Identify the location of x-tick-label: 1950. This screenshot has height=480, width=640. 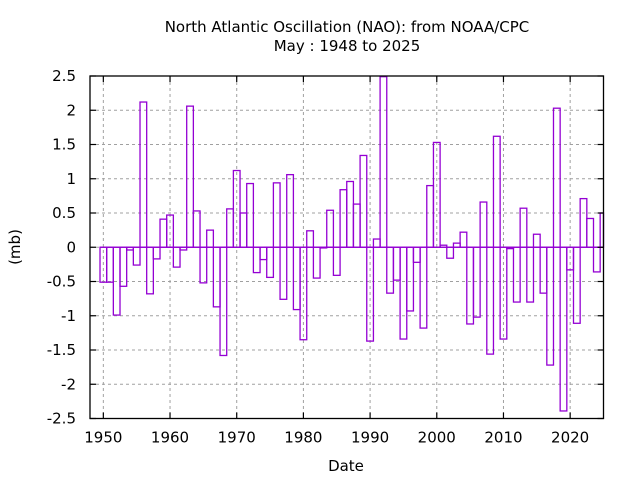
(103, 438).